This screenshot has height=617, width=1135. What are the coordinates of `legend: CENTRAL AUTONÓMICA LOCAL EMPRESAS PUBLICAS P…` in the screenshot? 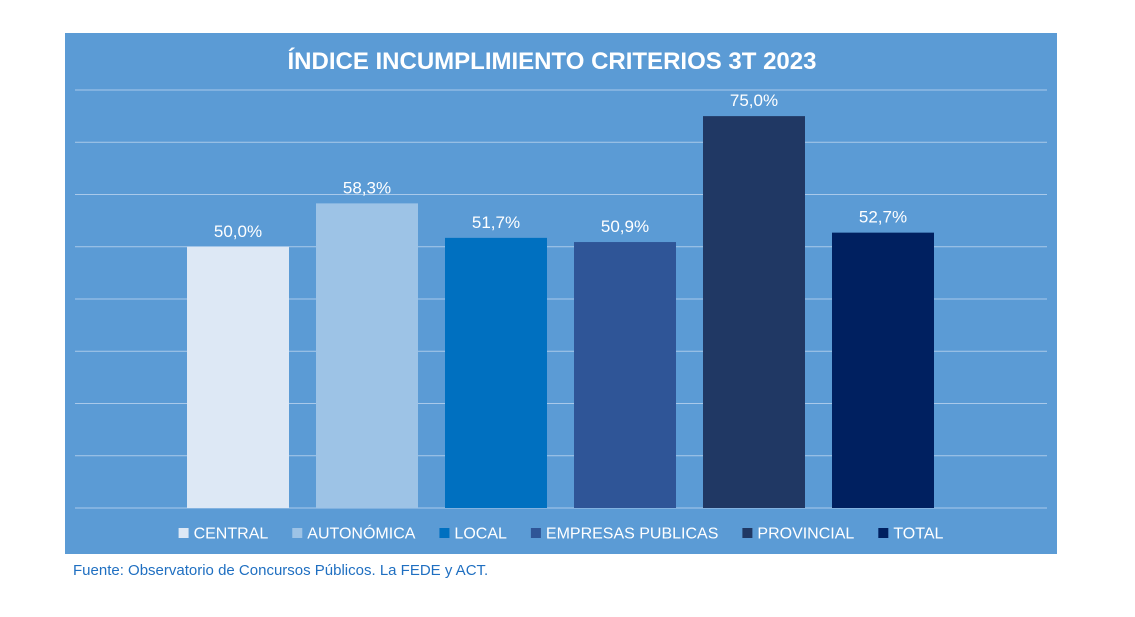 It's located at (561, 533).